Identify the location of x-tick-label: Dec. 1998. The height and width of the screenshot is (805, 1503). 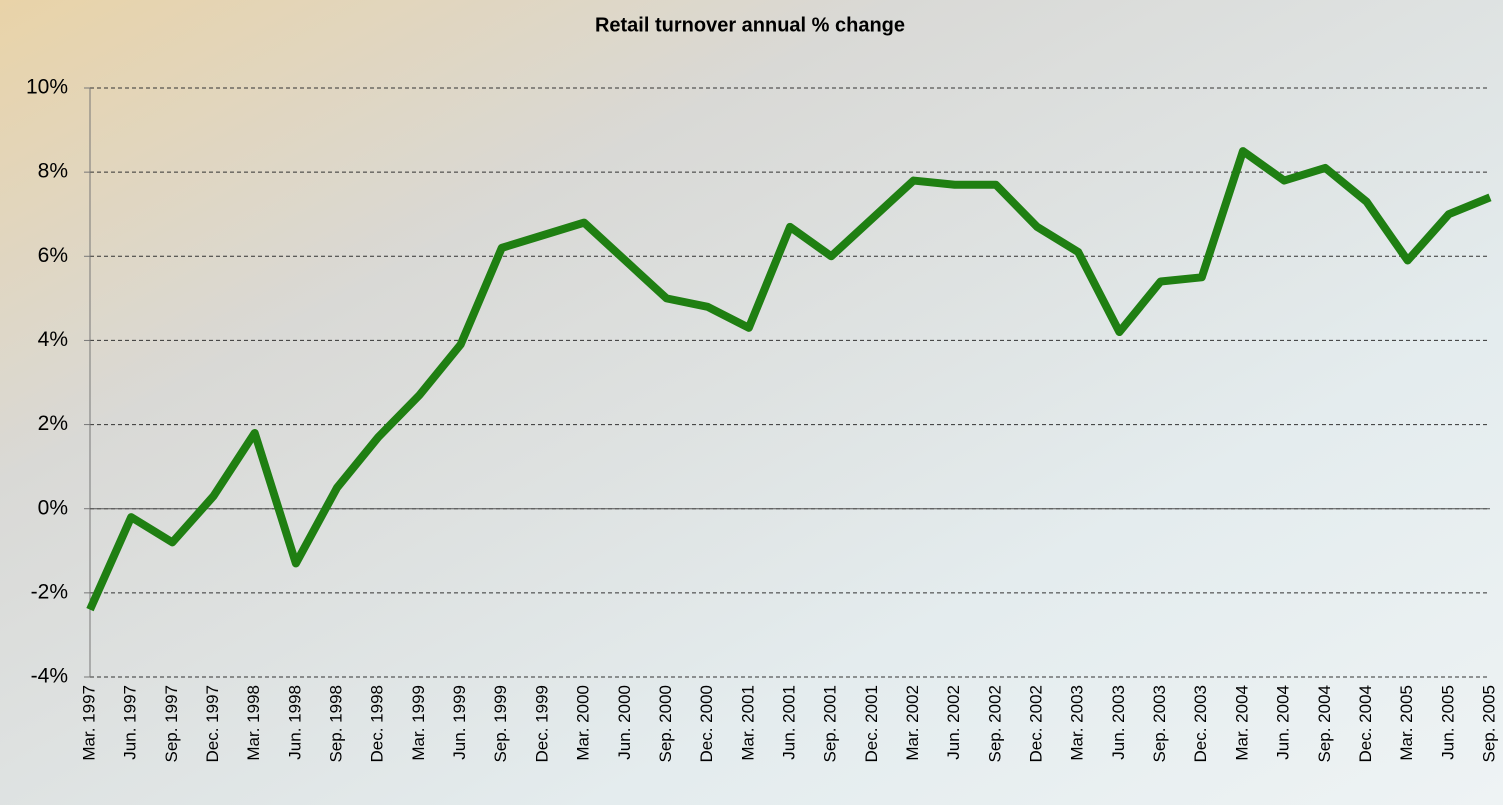
(377, 724).